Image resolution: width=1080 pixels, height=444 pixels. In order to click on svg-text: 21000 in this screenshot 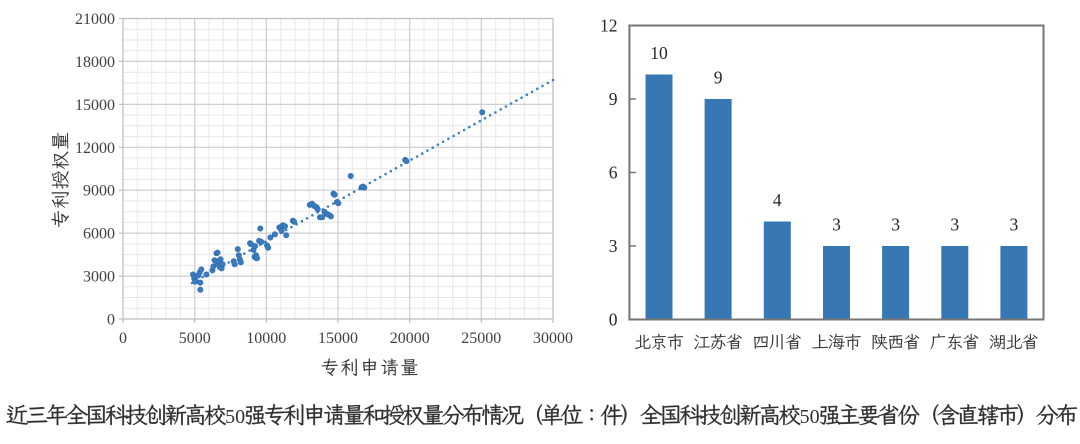, I will do `click(95, 19)`.